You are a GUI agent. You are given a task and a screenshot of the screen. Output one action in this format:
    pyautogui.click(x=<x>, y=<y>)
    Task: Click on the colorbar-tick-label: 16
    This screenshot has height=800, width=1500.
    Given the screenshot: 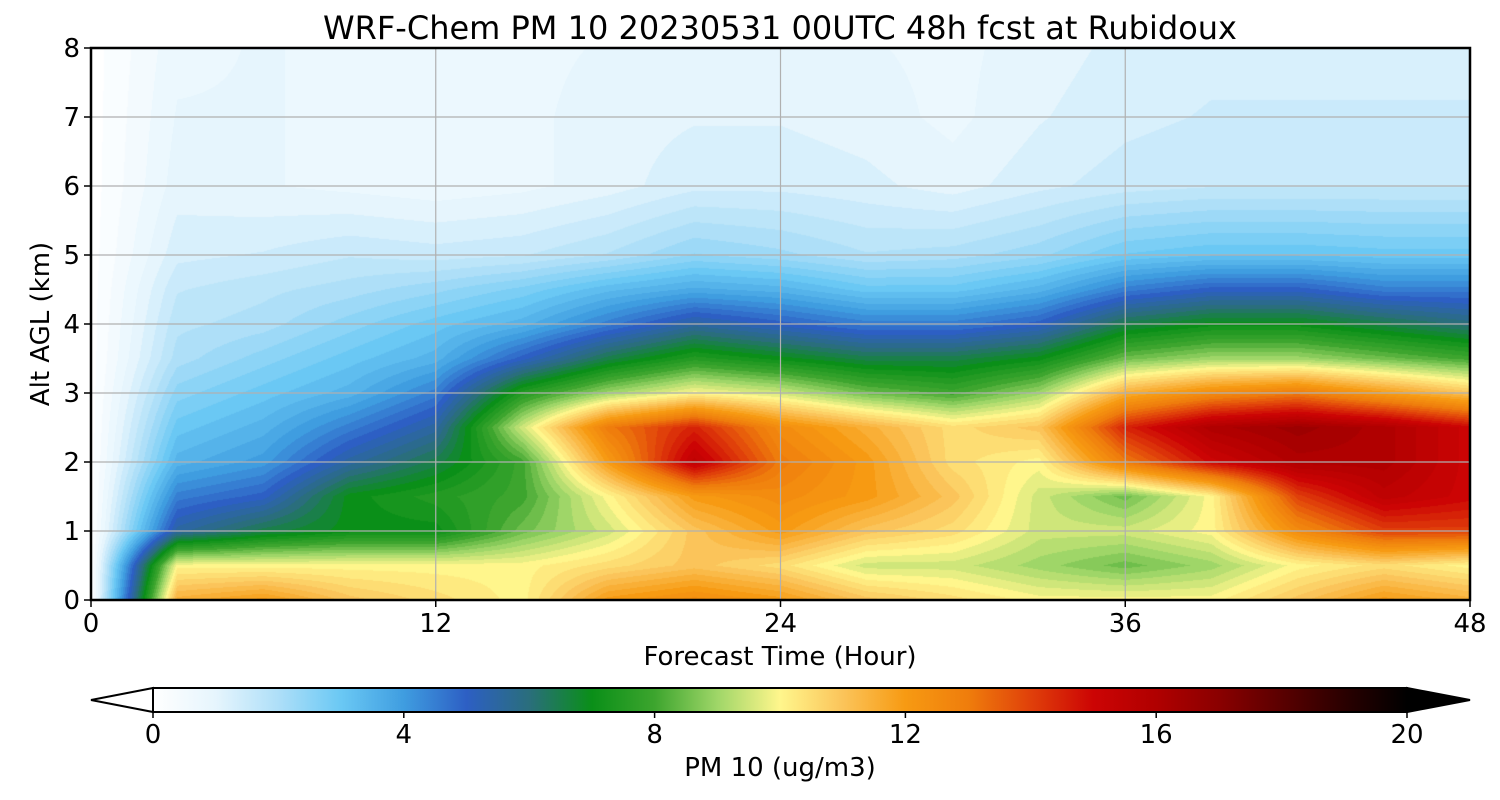 What is the action you would take?
    pyautogui.click(x=1156, y=735)
    